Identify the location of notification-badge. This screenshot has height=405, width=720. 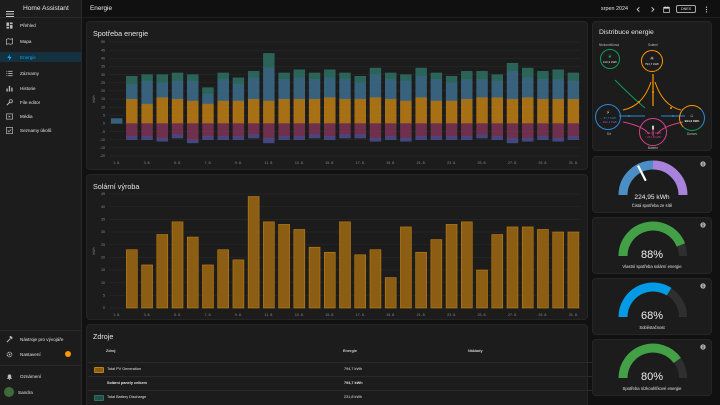
(68, 354).